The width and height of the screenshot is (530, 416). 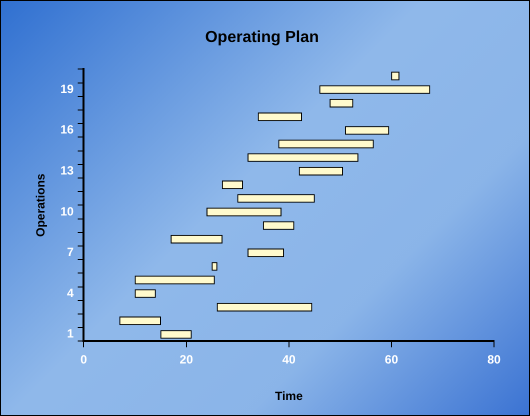 What do you see at coordinates (67, 129) in the screenshot?
I see `y-tick-label: 16` at bounding box center [67, 129].